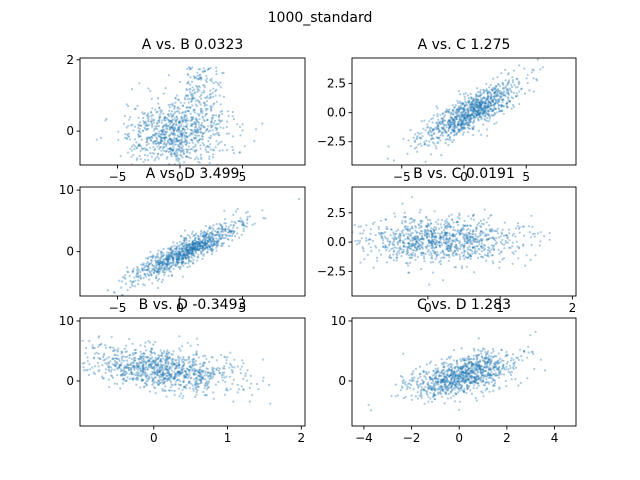  Describe the element at coordinates (193, 174) in the screenshot. I see `subplot-title: A vs. D 3.499` at that location.